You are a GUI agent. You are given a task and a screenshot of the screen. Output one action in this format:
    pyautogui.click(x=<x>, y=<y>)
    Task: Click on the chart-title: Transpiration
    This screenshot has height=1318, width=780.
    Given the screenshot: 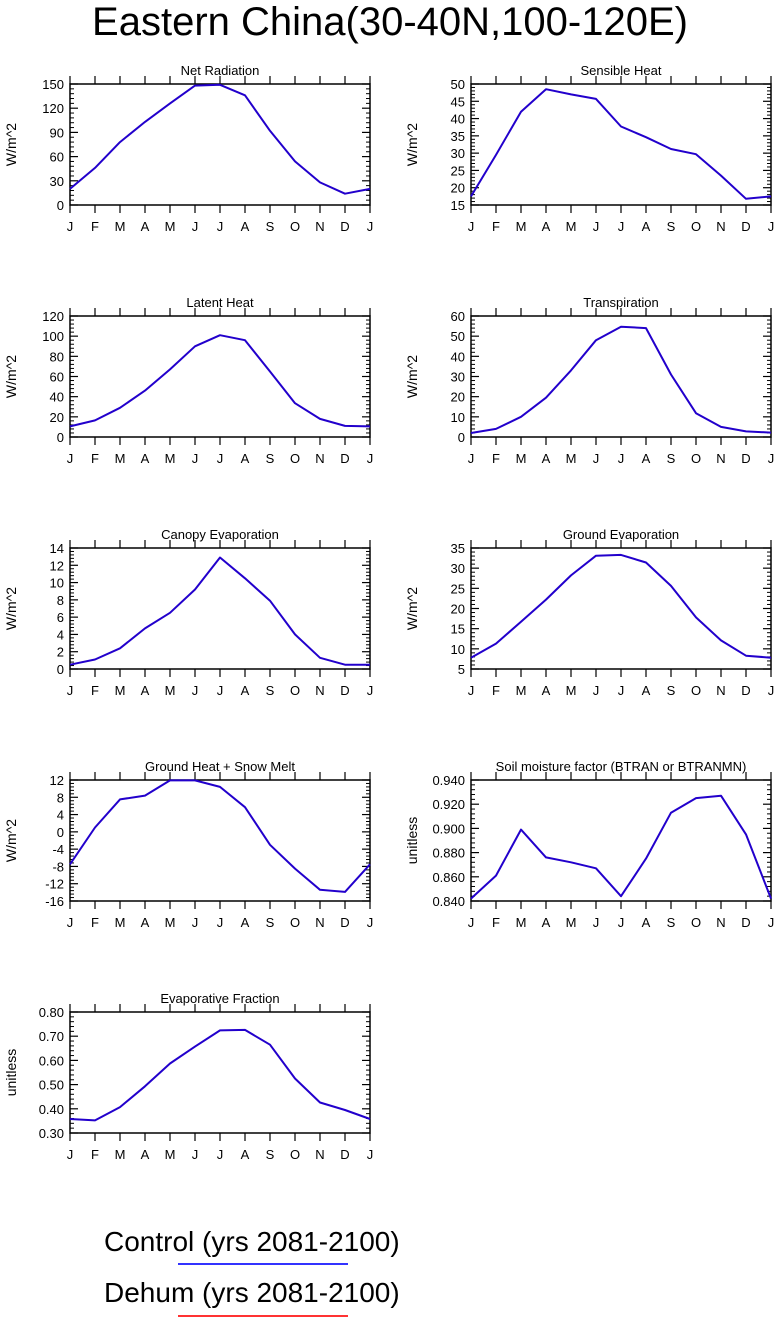 What is the action you would take?
    pyautogui.click(x=620, y=302)
    